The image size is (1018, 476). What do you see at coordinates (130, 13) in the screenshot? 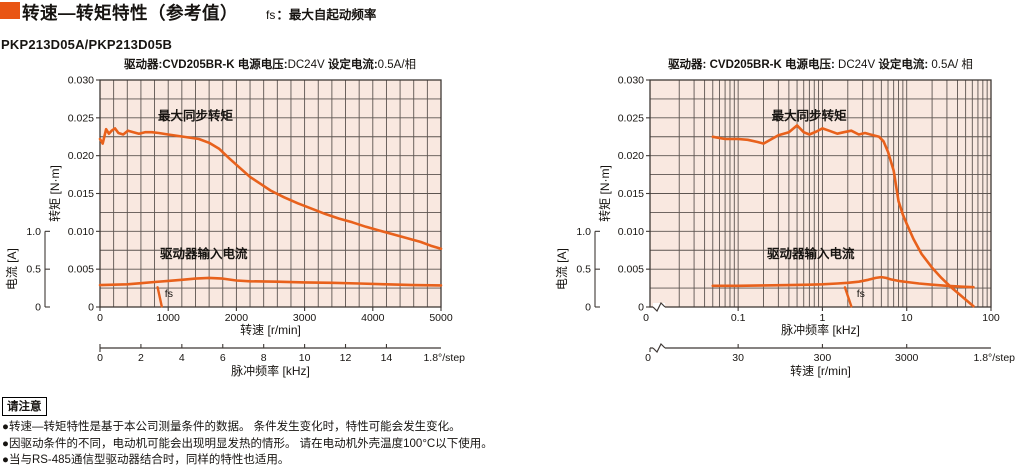
I see `page-title: 转速—转矩特性（参考值）` at bounding box center [130, 13].